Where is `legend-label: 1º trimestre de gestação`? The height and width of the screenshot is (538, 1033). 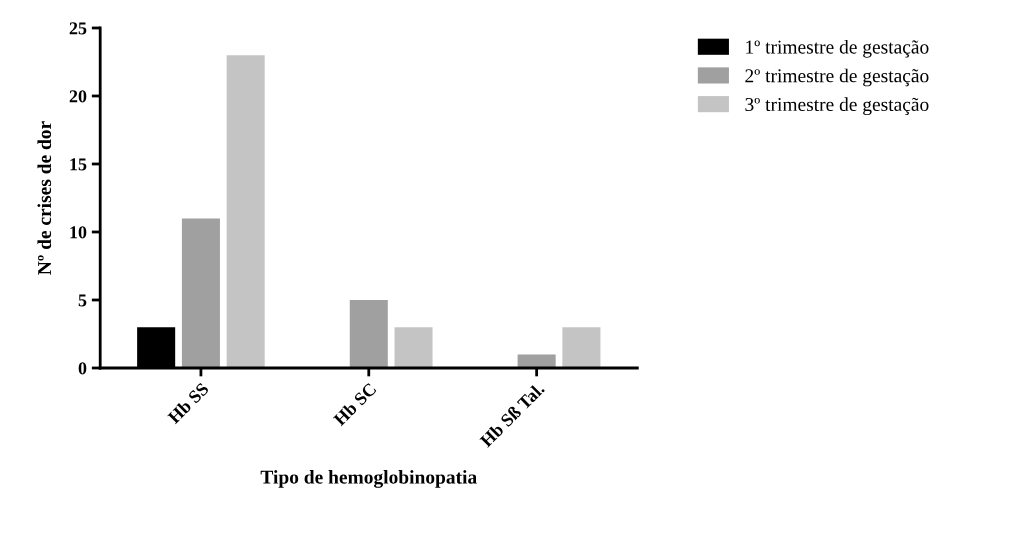 legend-label: 1º trimestre de gestação is located at coordinates (837, 48).